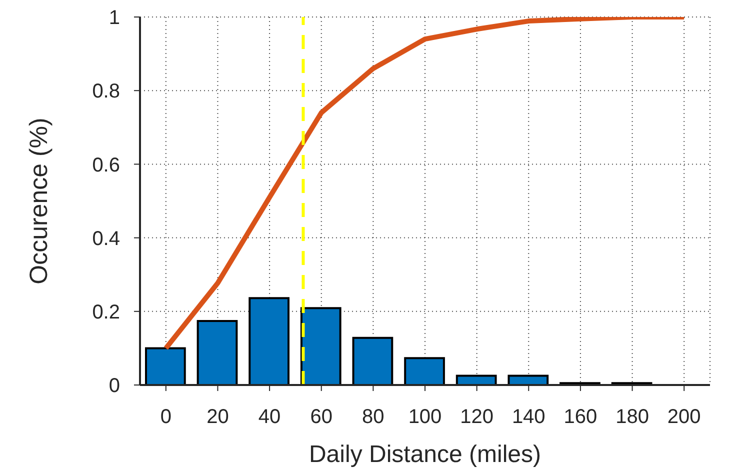  I want to click on x-tick-label: 120, so click(477, 417).